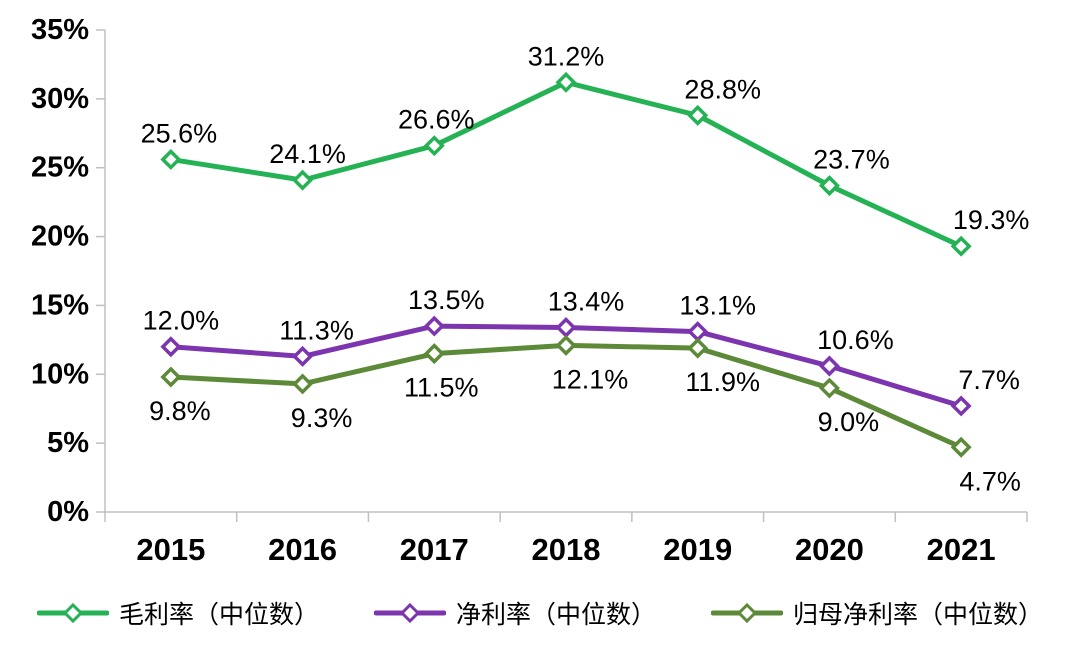 Image resolution: width=1080 pixels, height=645 pixels. What do you see at coordinates (434, 549) in the screenshot?
I see `x-tick-label: 2017` at bounding box center [434, 549].